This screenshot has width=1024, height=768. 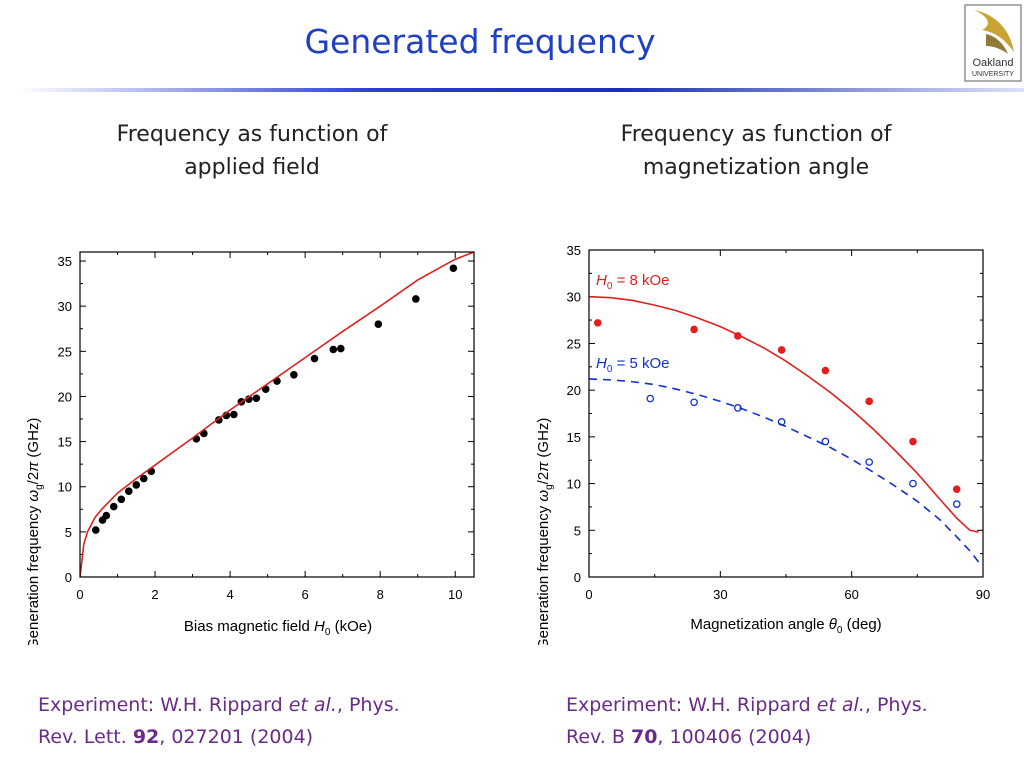 What do you see at coordinates (588, 594) in the screenshot?
I see `right-xtick-label: 0` at bounding box center [588, 594].